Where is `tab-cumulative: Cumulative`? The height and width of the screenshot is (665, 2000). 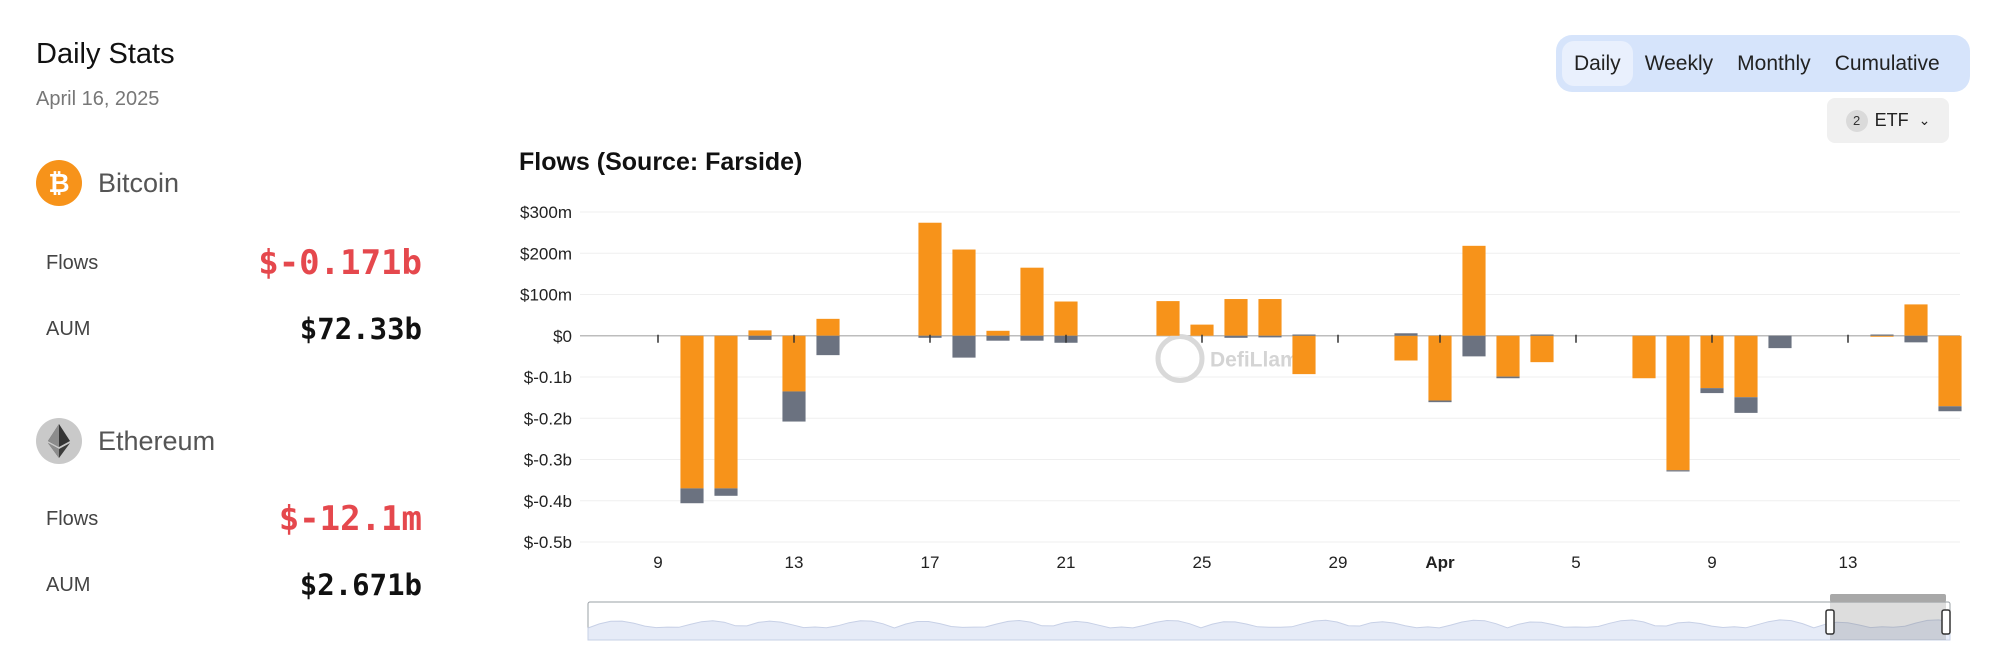 tab-cumulative: Cumulative is located at coordinates (1887, 63).